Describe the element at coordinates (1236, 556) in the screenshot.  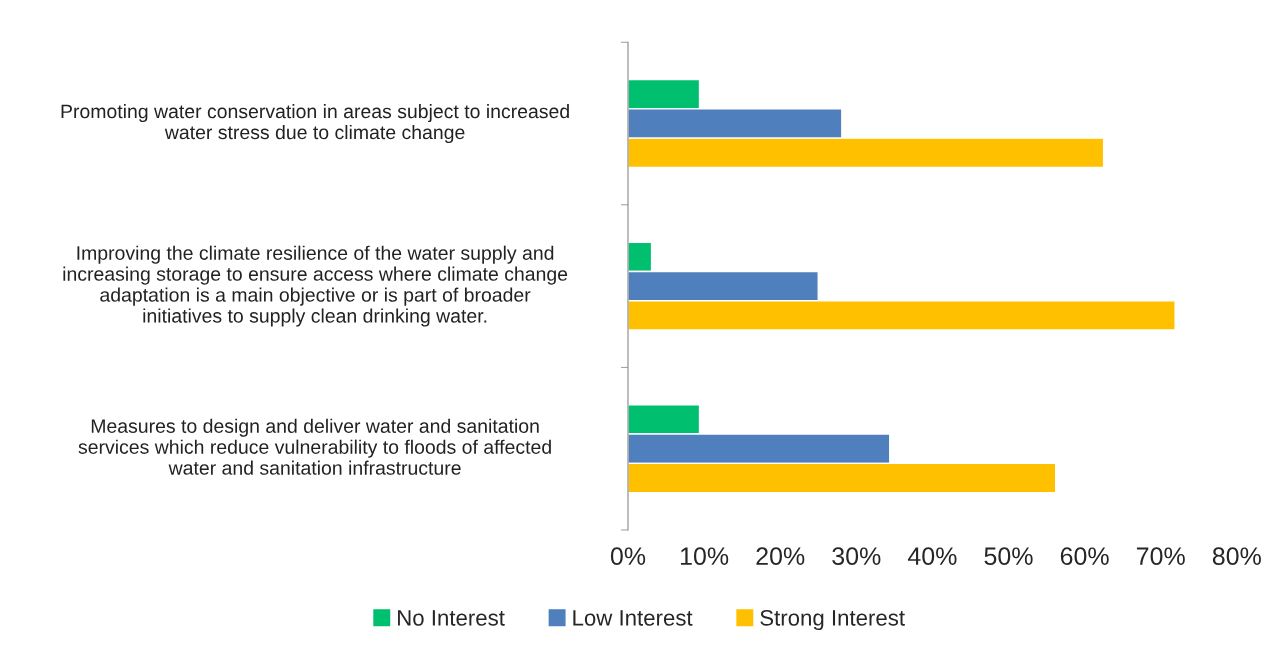
I see `x-tick-label: 80%` at that location.